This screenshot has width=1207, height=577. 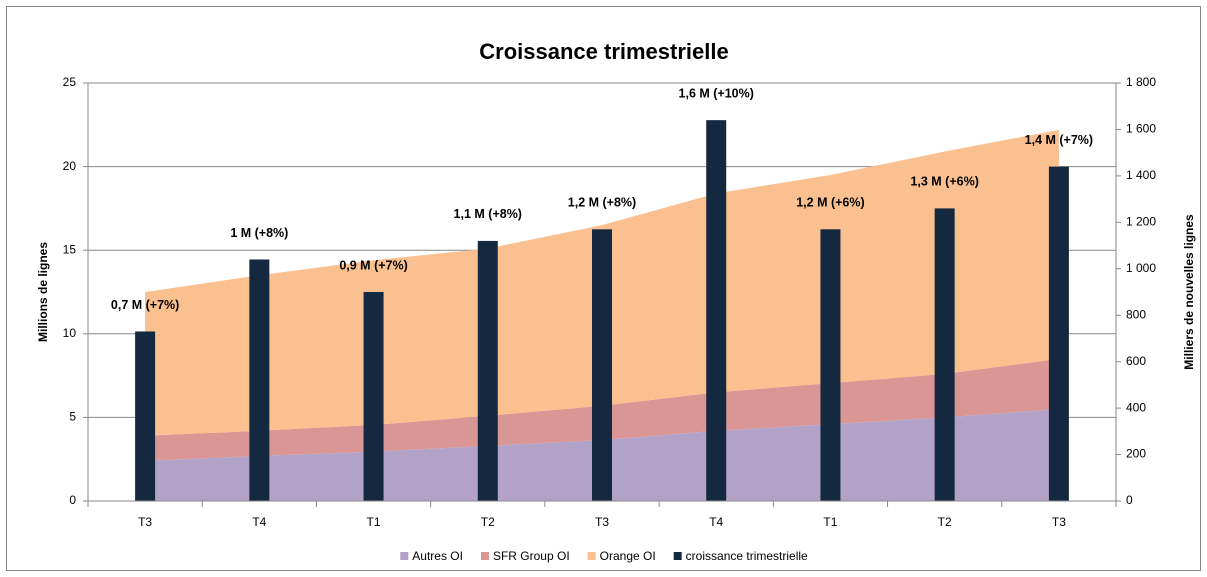 What do you see at coordinates (1136, 314) in the screenshot?
I see `y2-tick-label: 800` at bounding box center [1136, 314].